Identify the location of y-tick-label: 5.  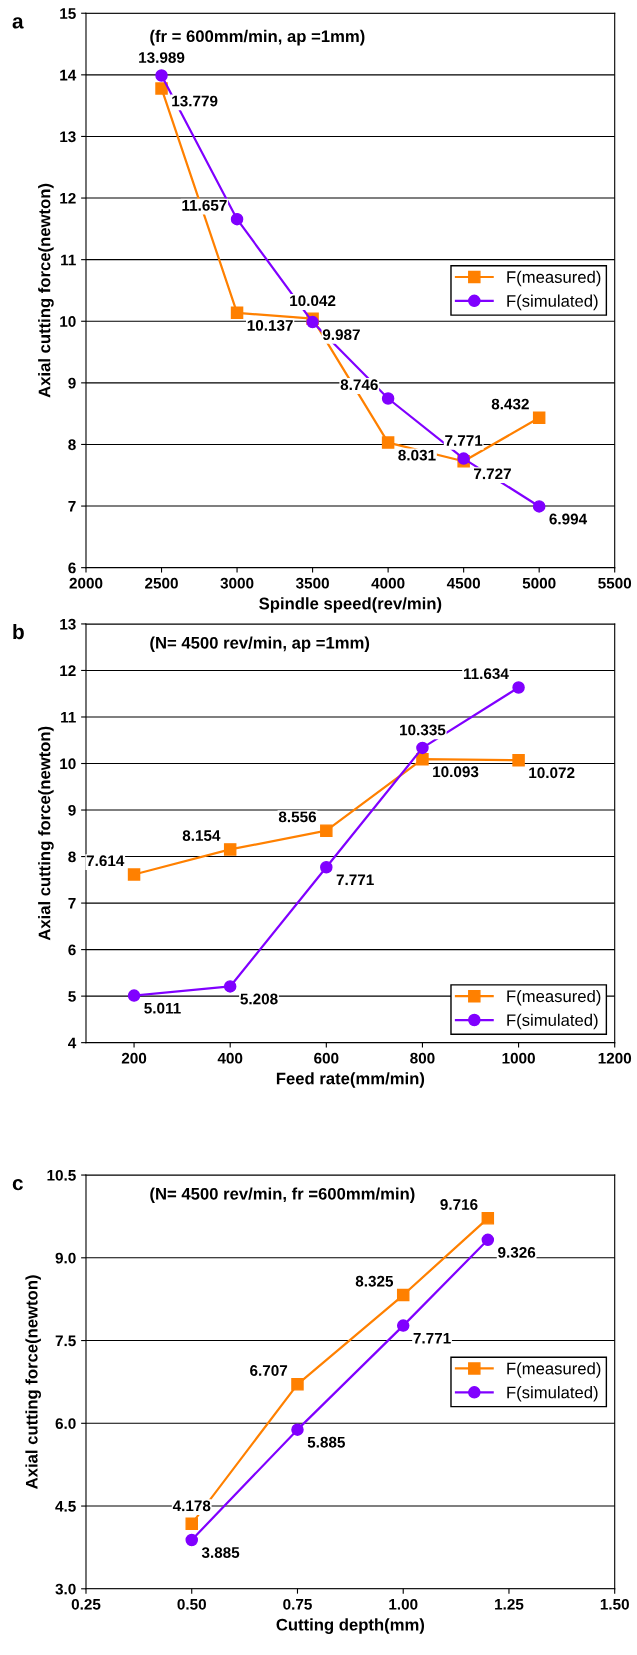
(72, 996).